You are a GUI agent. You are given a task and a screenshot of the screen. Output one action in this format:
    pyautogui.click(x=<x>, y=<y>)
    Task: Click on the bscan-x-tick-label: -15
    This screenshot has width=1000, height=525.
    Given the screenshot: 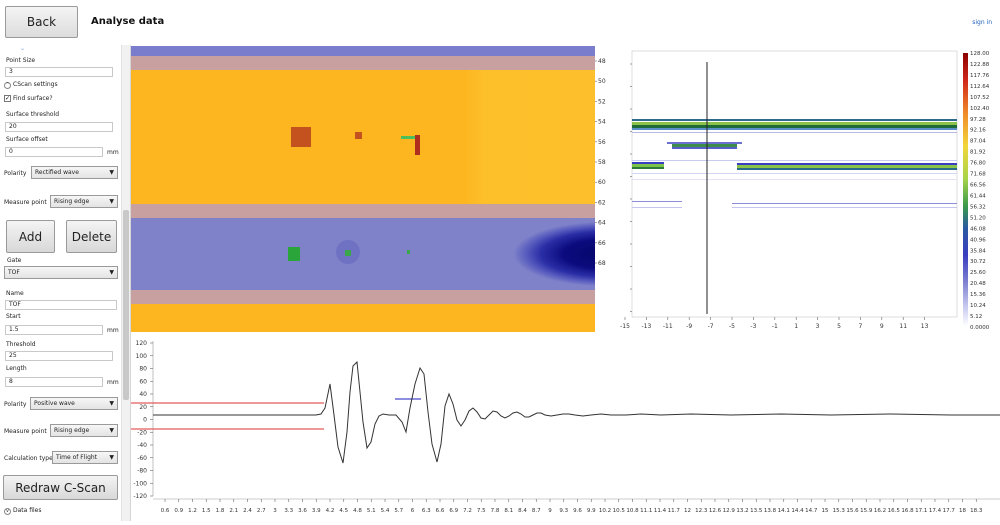 What is the action you would take?
    pyautogui.click(x=625, y=326)
    